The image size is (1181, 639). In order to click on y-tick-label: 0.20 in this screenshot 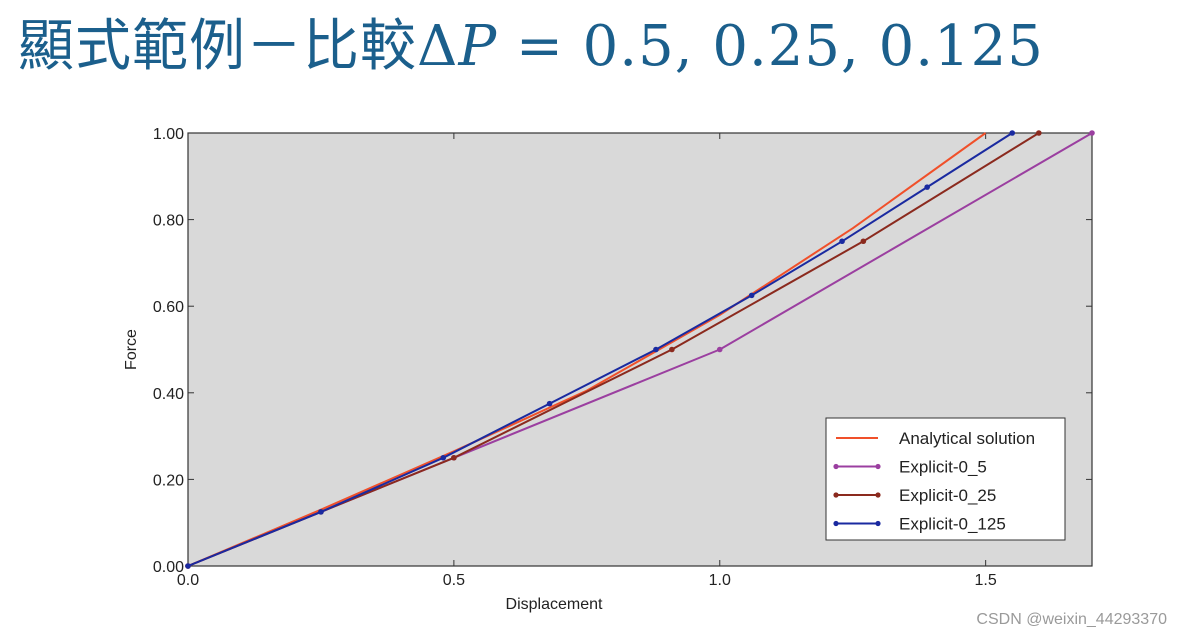, I will do `click(168, 480)`.